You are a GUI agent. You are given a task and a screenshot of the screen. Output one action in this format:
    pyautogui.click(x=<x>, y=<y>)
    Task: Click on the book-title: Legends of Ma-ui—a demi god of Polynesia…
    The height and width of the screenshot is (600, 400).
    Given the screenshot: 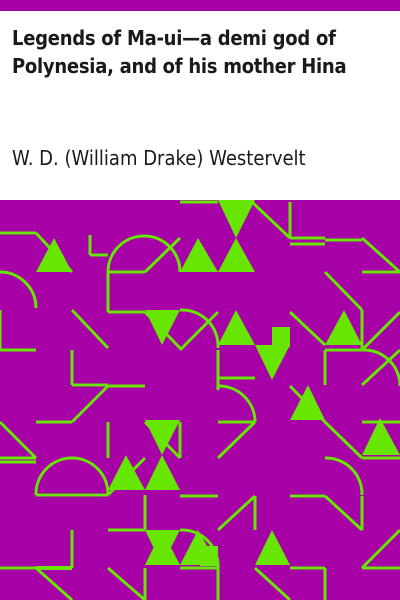 What is the action you would take?
    pyautogui.click(x=179, y=52)
    